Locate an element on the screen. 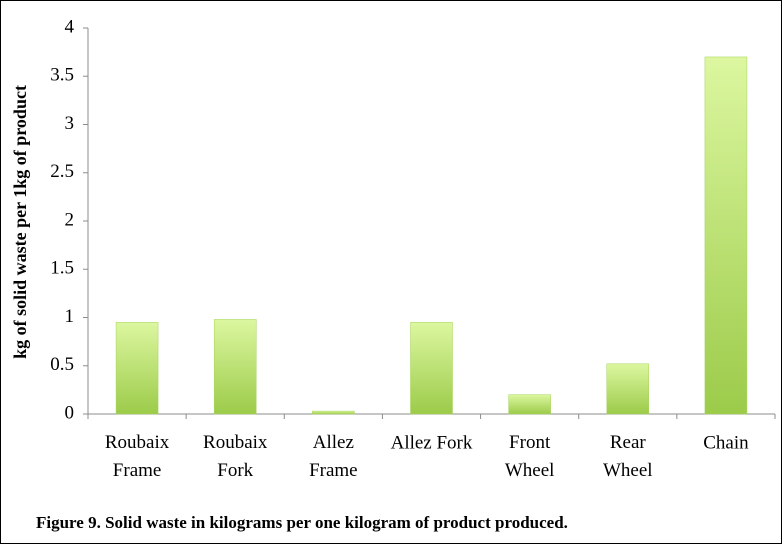 The height and width of the screenshot is (544, 782). y-tick-label: 0.5 is located at coordinates (62, 364).